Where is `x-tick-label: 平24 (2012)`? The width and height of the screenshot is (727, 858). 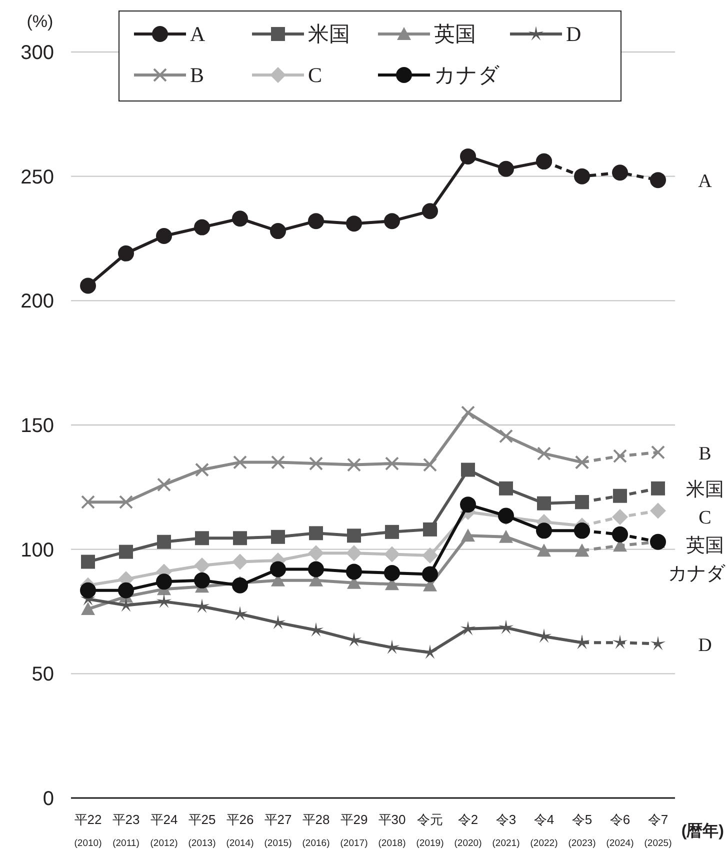
x-tick-label: 平24 (2012) is located at coordinates (164, 830).